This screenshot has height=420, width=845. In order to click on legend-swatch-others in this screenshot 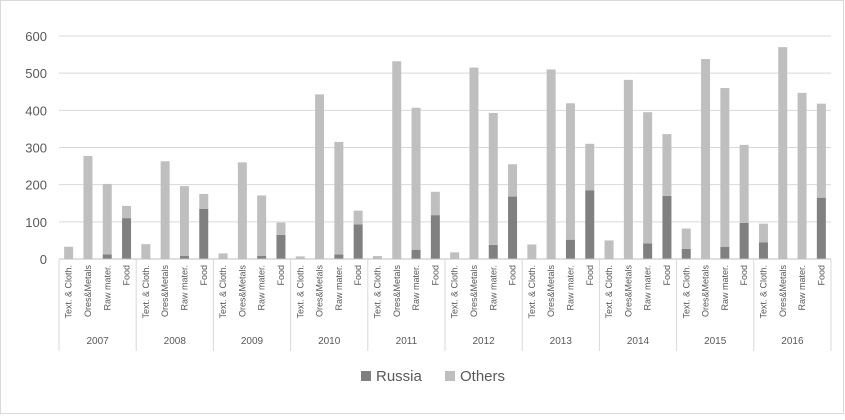, I will do `click(450, 376)`.